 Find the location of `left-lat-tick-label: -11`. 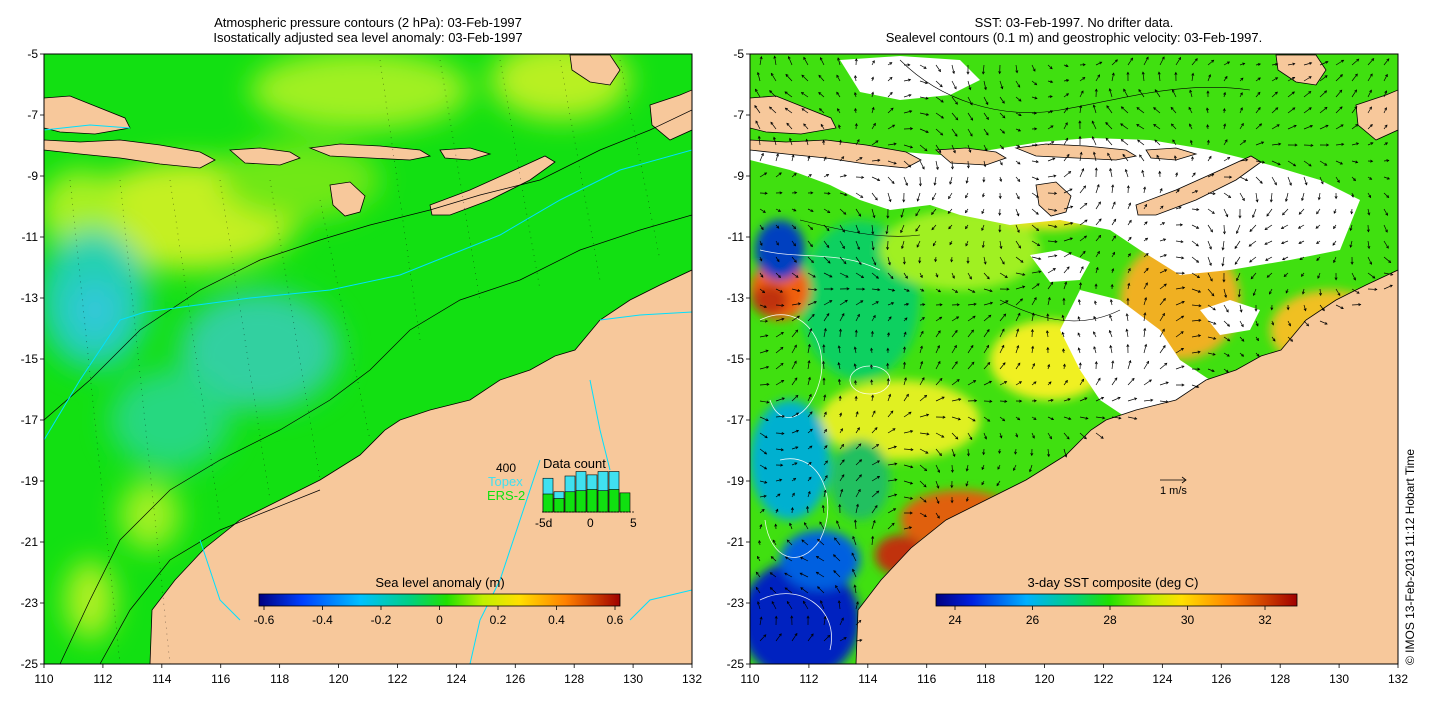

left-lat-tick-label: -11 is located at coordinates (30, 237).